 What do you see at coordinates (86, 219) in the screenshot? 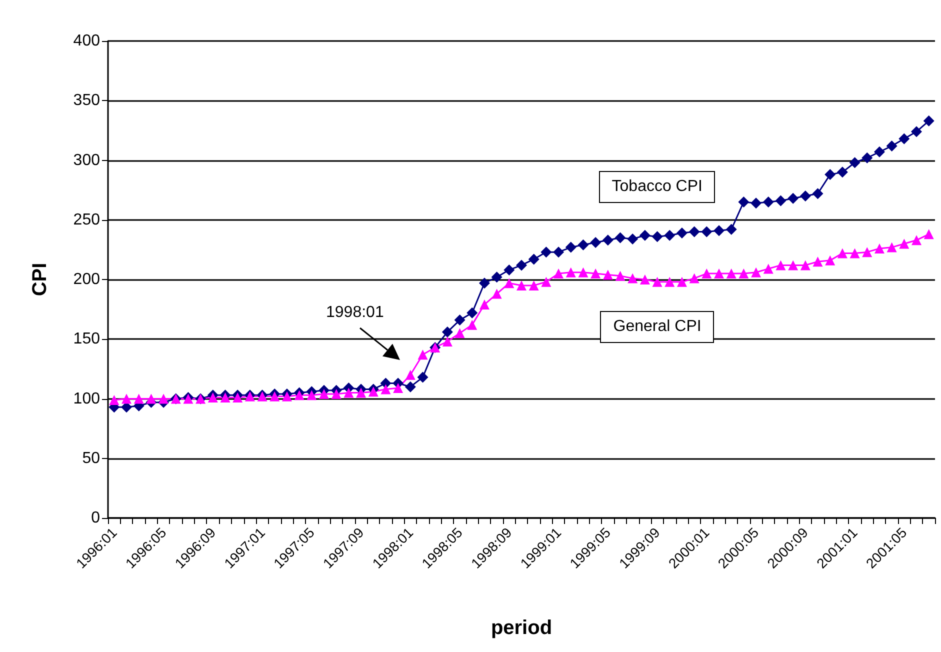
I see `y-tick-label: 250` at bounding box center [86, 219].